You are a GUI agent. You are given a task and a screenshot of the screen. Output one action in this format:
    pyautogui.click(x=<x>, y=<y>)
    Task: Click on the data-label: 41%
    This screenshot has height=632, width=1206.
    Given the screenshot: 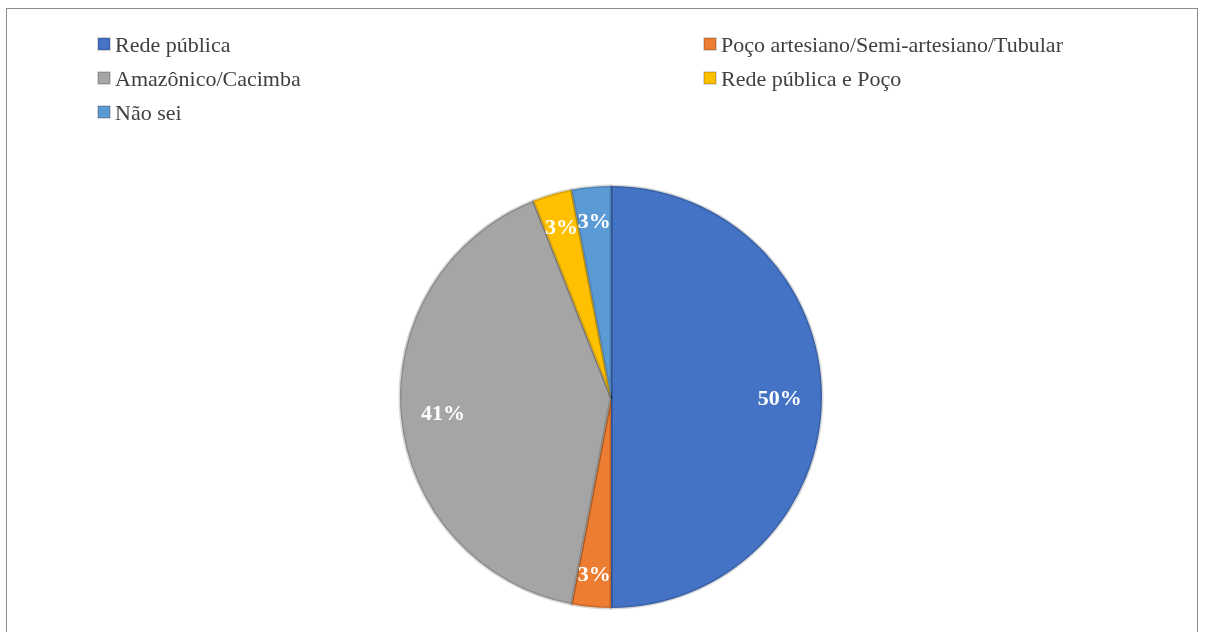 What is the action you would take?
    pyautogui.click(x=442, y=413)
    